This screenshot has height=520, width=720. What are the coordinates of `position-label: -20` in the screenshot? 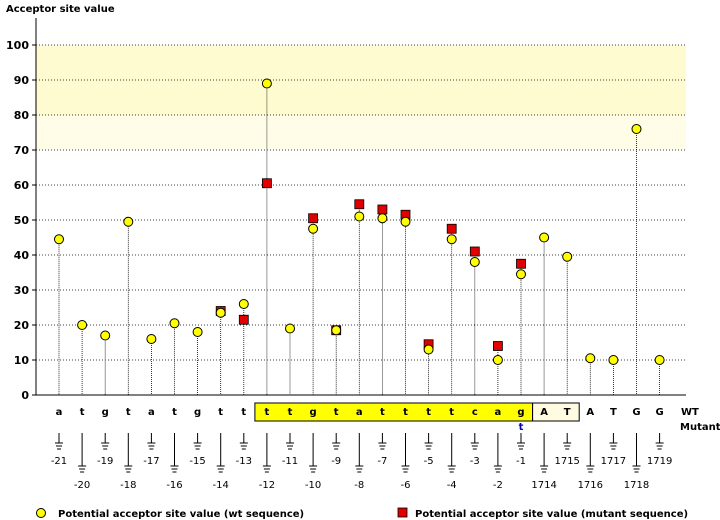 It's located at (82, 485).